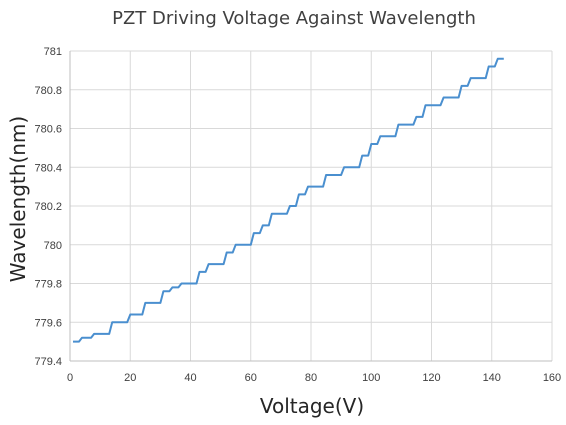  What do you see at coordinates (431, 378) in the screenshot?
I see `x-tick-label: 120` at bounding box center [431, 378].